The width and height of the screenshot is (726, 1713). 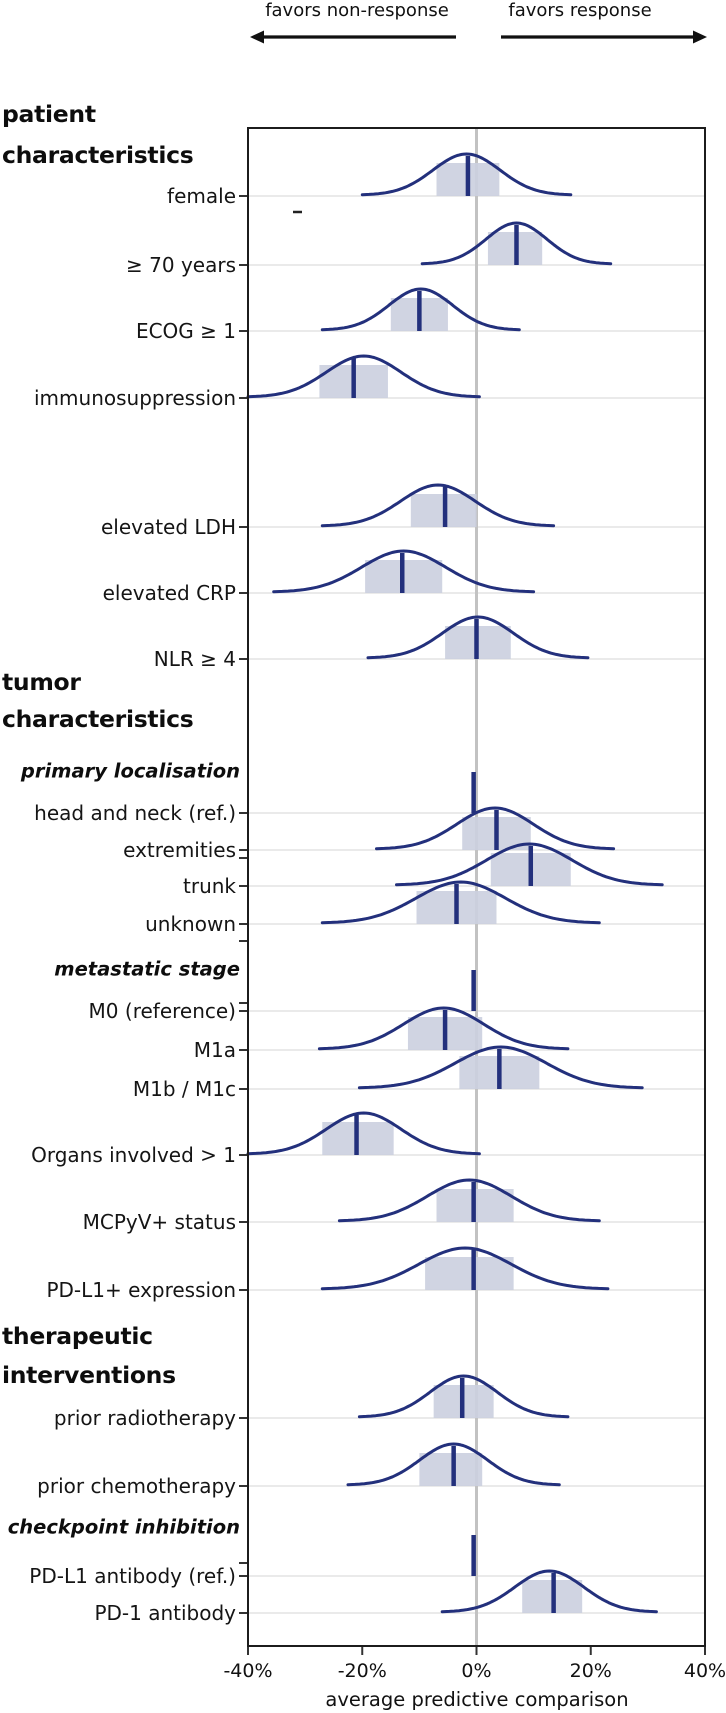 What do you see at coordinates (136, 1486) in the screenshot?
I see `row-label: prior chemotherapy` at bounding box center [136, 1486].